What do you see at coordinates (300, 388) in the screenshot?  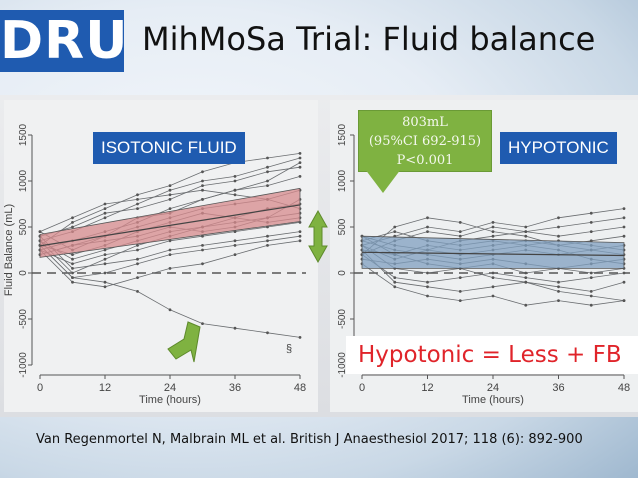 I see `x-tick-label: 48` at bounding box center [300, 388].